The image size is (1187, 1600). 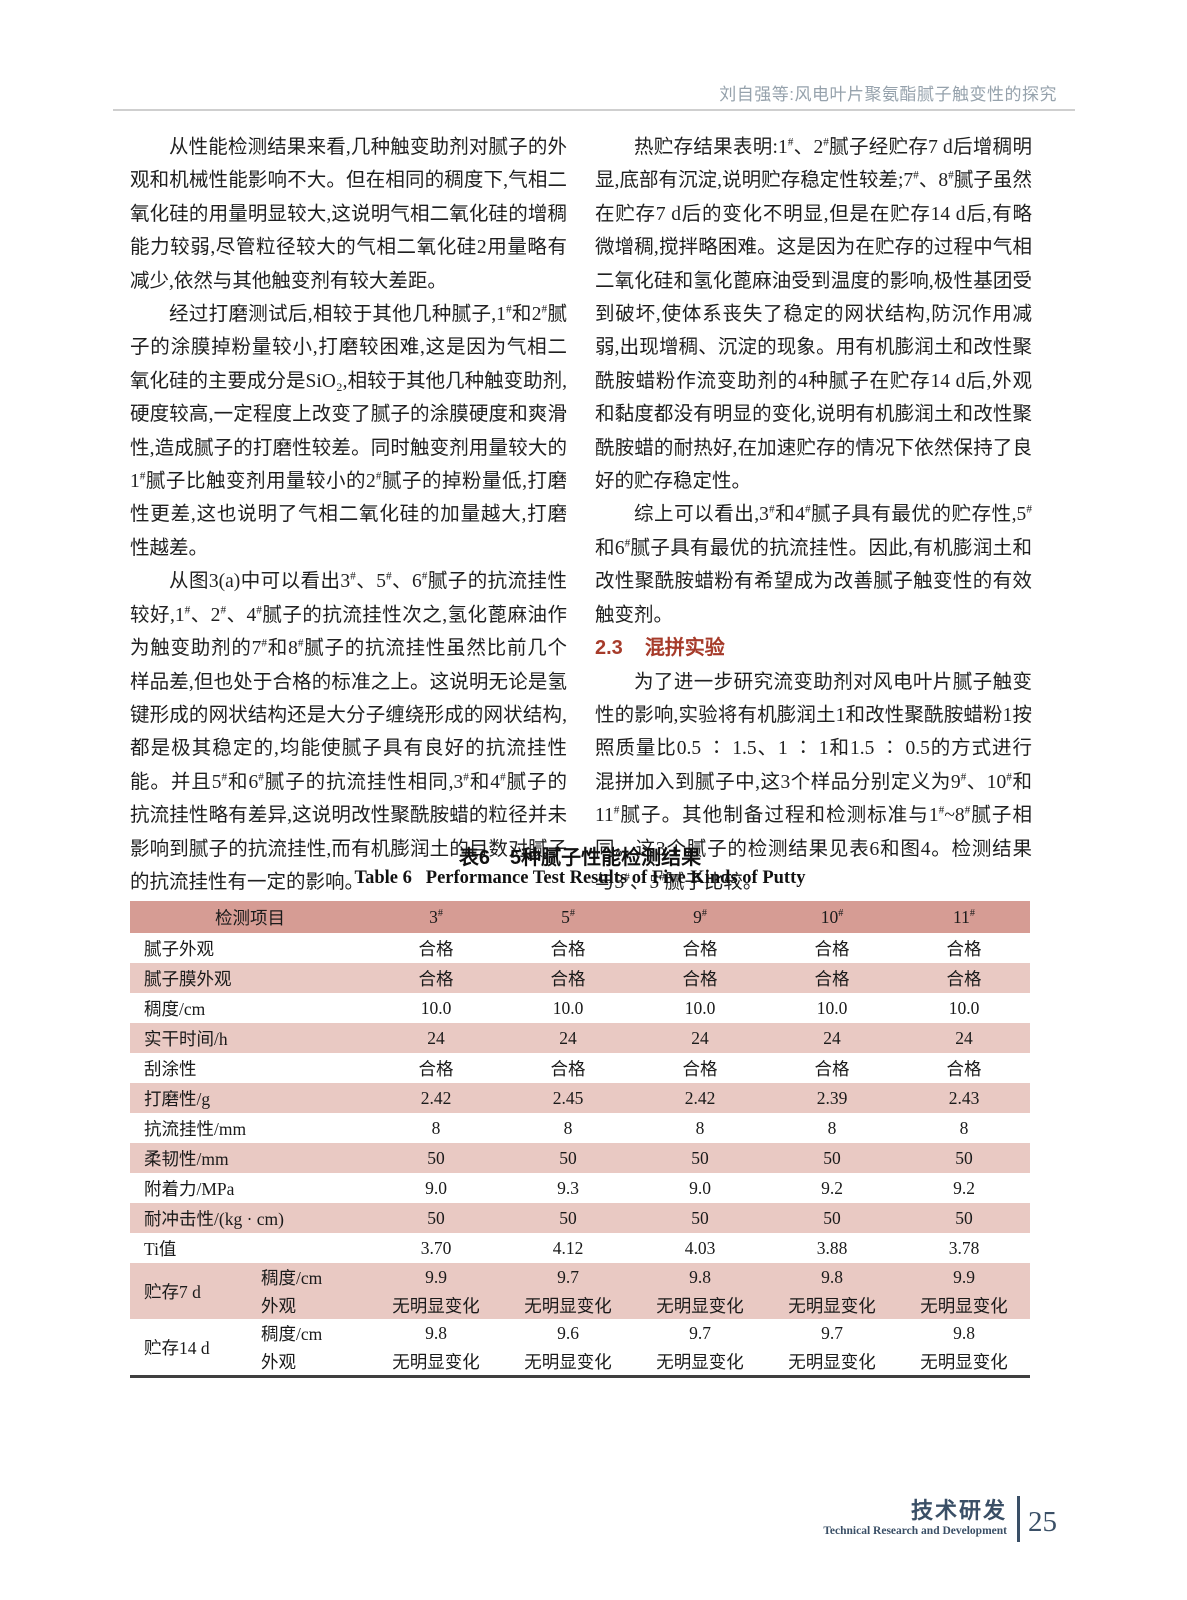 I want to click on group-label: 贮存14 d, so click(x=177, y=1347).